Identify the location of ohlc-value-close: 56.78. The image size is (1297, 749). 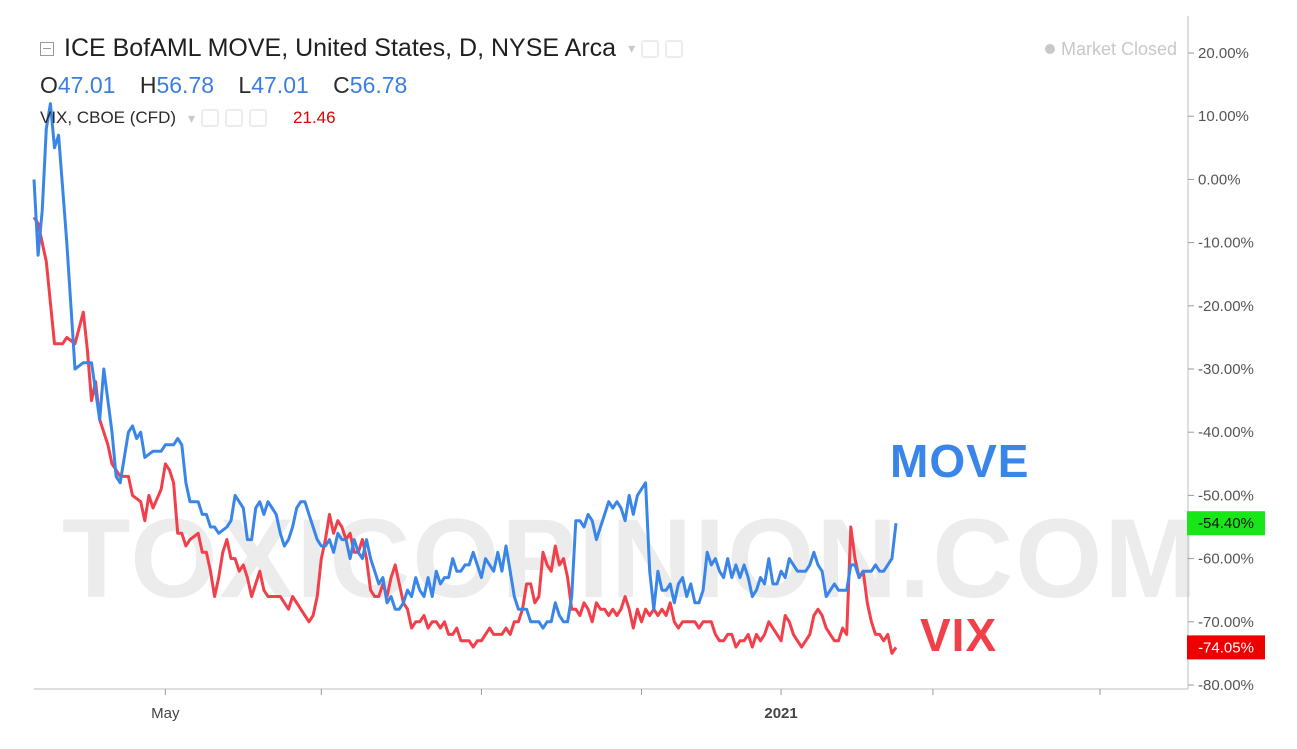
(378, 85).